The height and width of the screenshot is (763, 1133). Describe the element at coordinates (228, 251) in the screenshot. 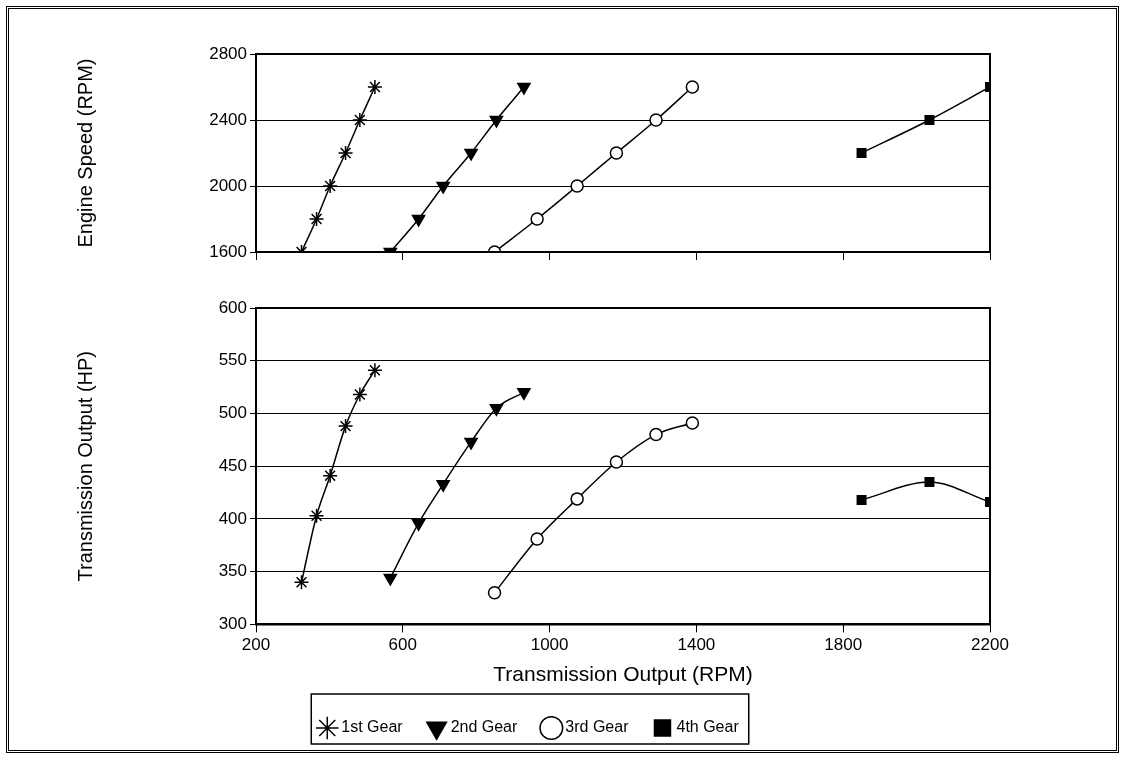

I see `y-tick-label: 1600` at that location.